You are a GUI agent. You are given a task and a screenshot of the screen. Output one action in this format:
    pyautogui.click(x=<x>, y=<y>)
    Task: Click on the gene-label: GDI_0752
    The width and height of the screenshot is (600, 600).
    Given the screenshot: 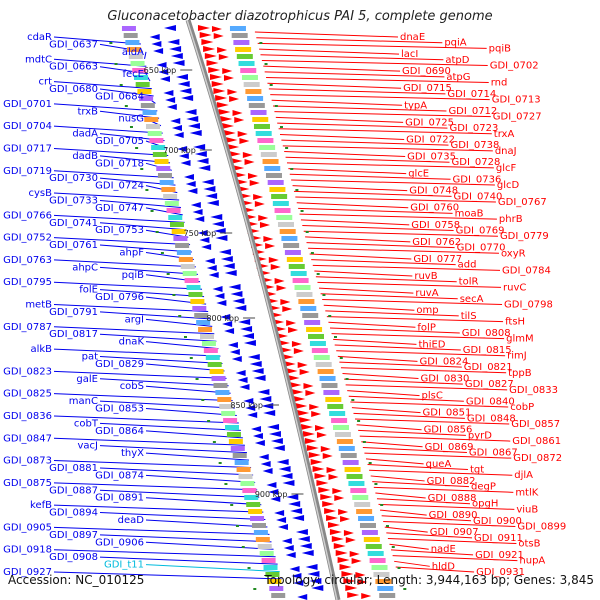 What is the action you would take?
    pyautogui.click(x=27, y=238)
    